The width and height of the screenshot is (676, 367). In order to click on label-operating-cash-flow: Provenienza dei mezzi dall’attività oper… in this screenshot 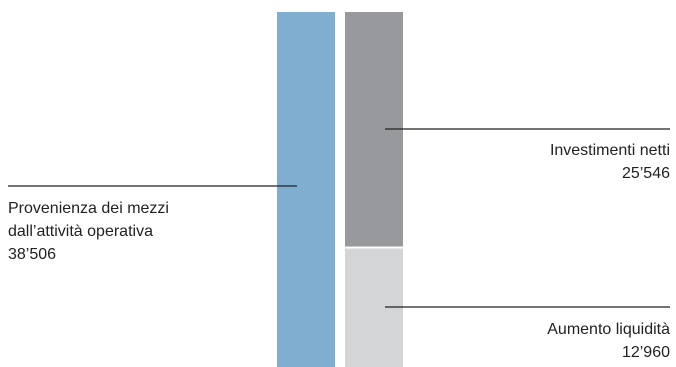, I will do `click(88, 231)`.